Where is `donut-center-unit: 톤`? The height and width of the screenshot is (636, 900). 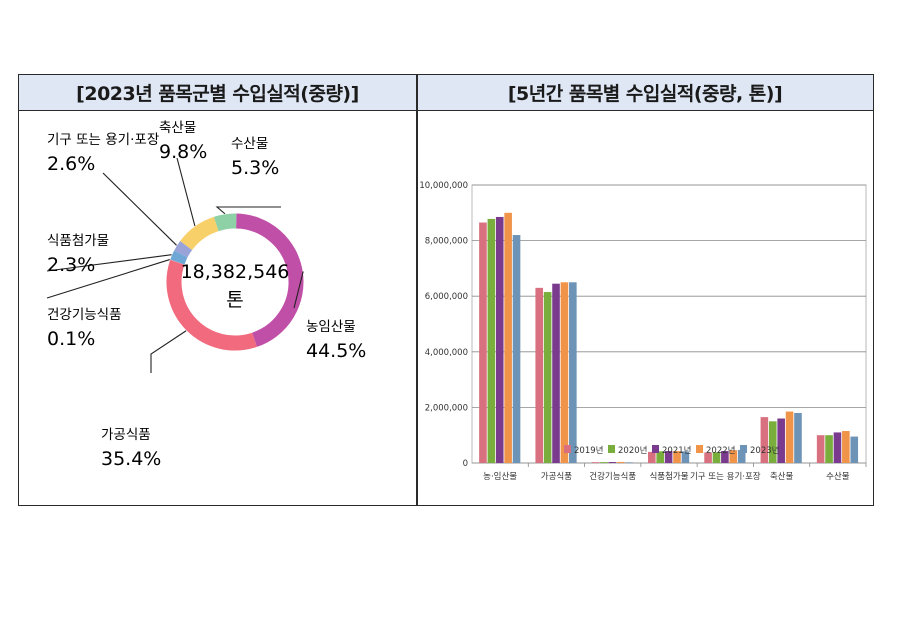
donut-center-unit: 톤 is located at coordinates (234, 300).